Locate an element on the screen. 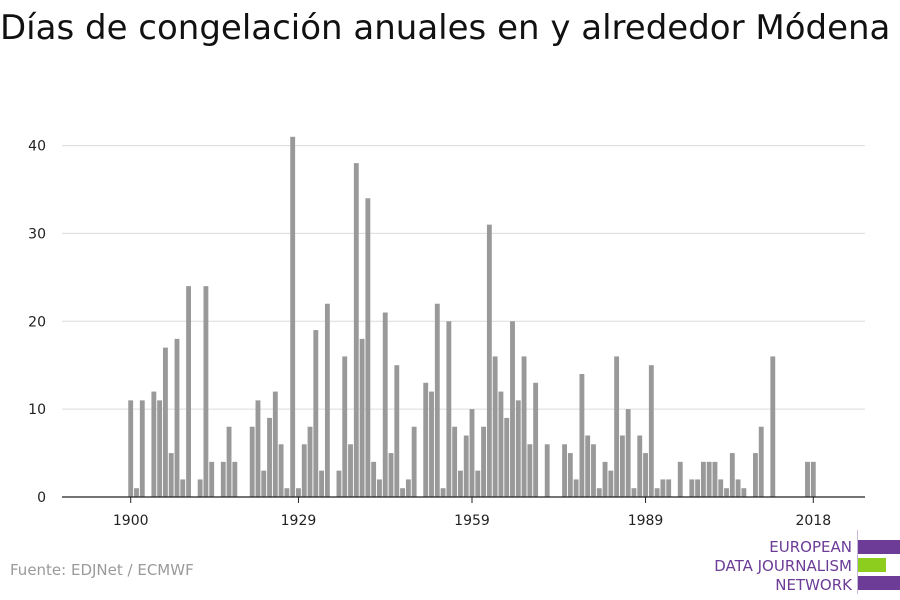 Image resolution: width=900 pixels, height=600 pixels. x-axis: 1900 1929 1959 1989 2018 is located at coordinates (472, 513).